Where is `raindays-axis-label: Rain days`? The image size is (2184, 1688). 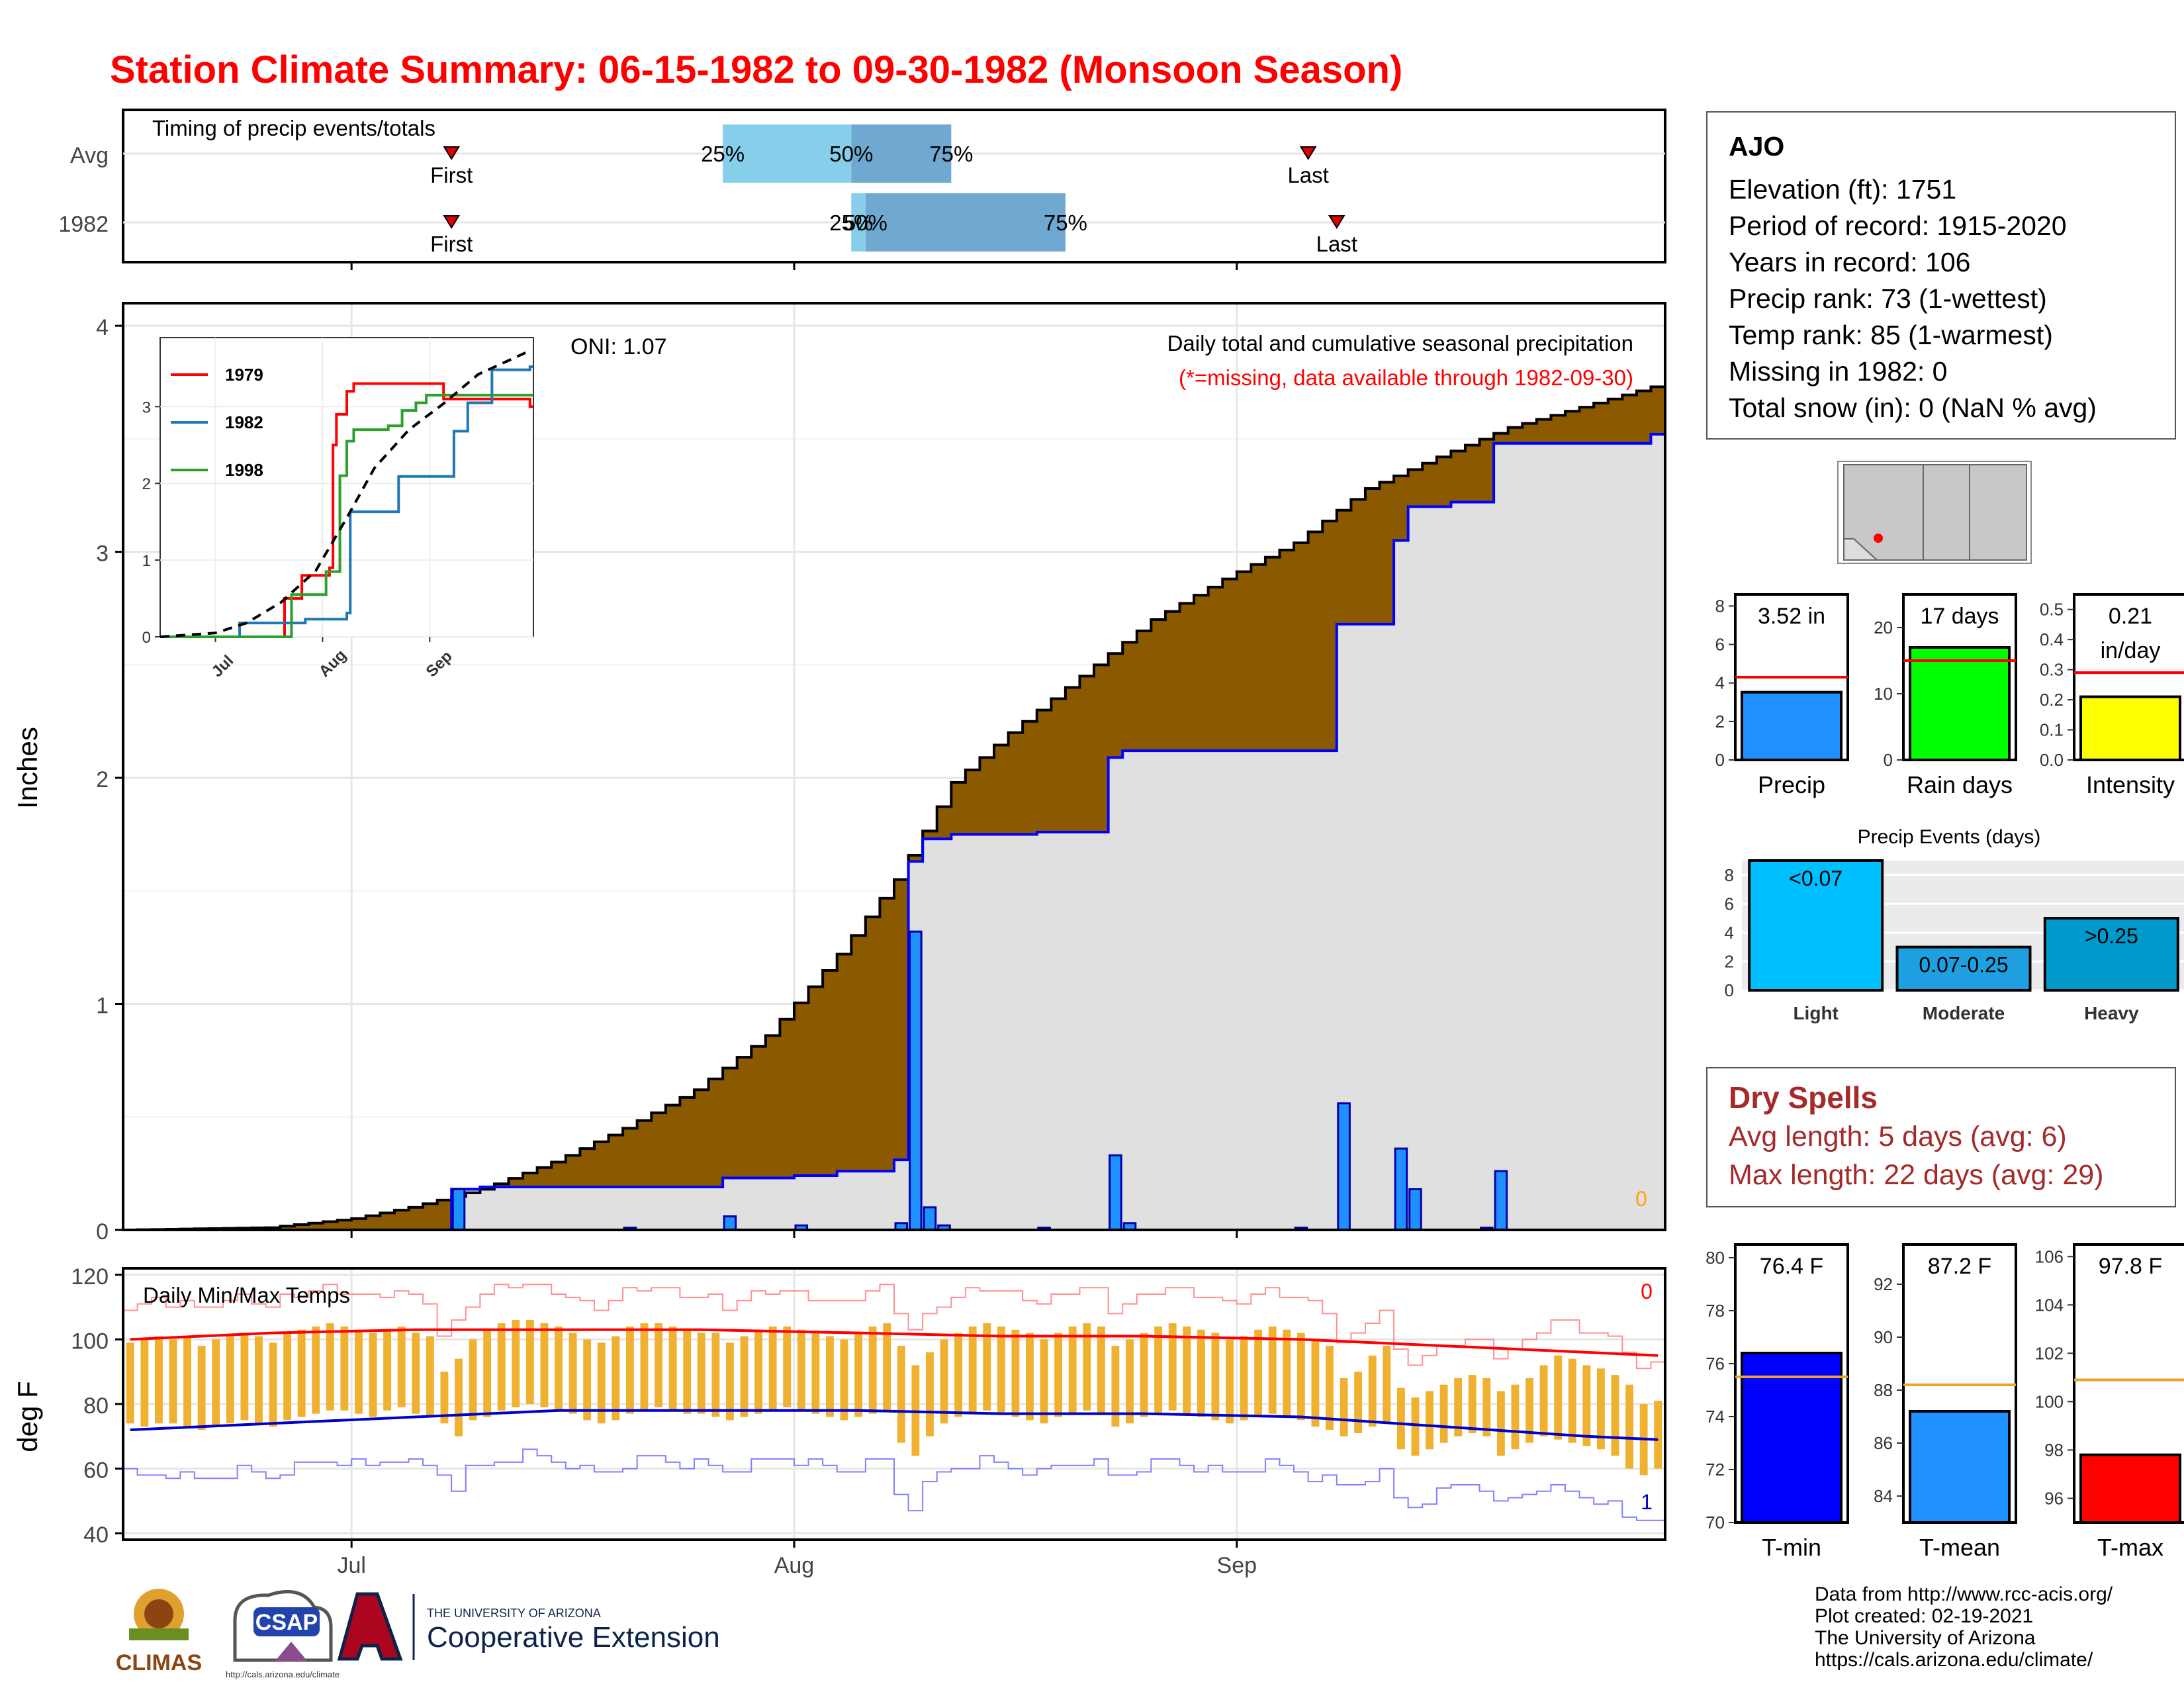
raindays-axis-label: Rain days is located at coordinates (1960, 784).